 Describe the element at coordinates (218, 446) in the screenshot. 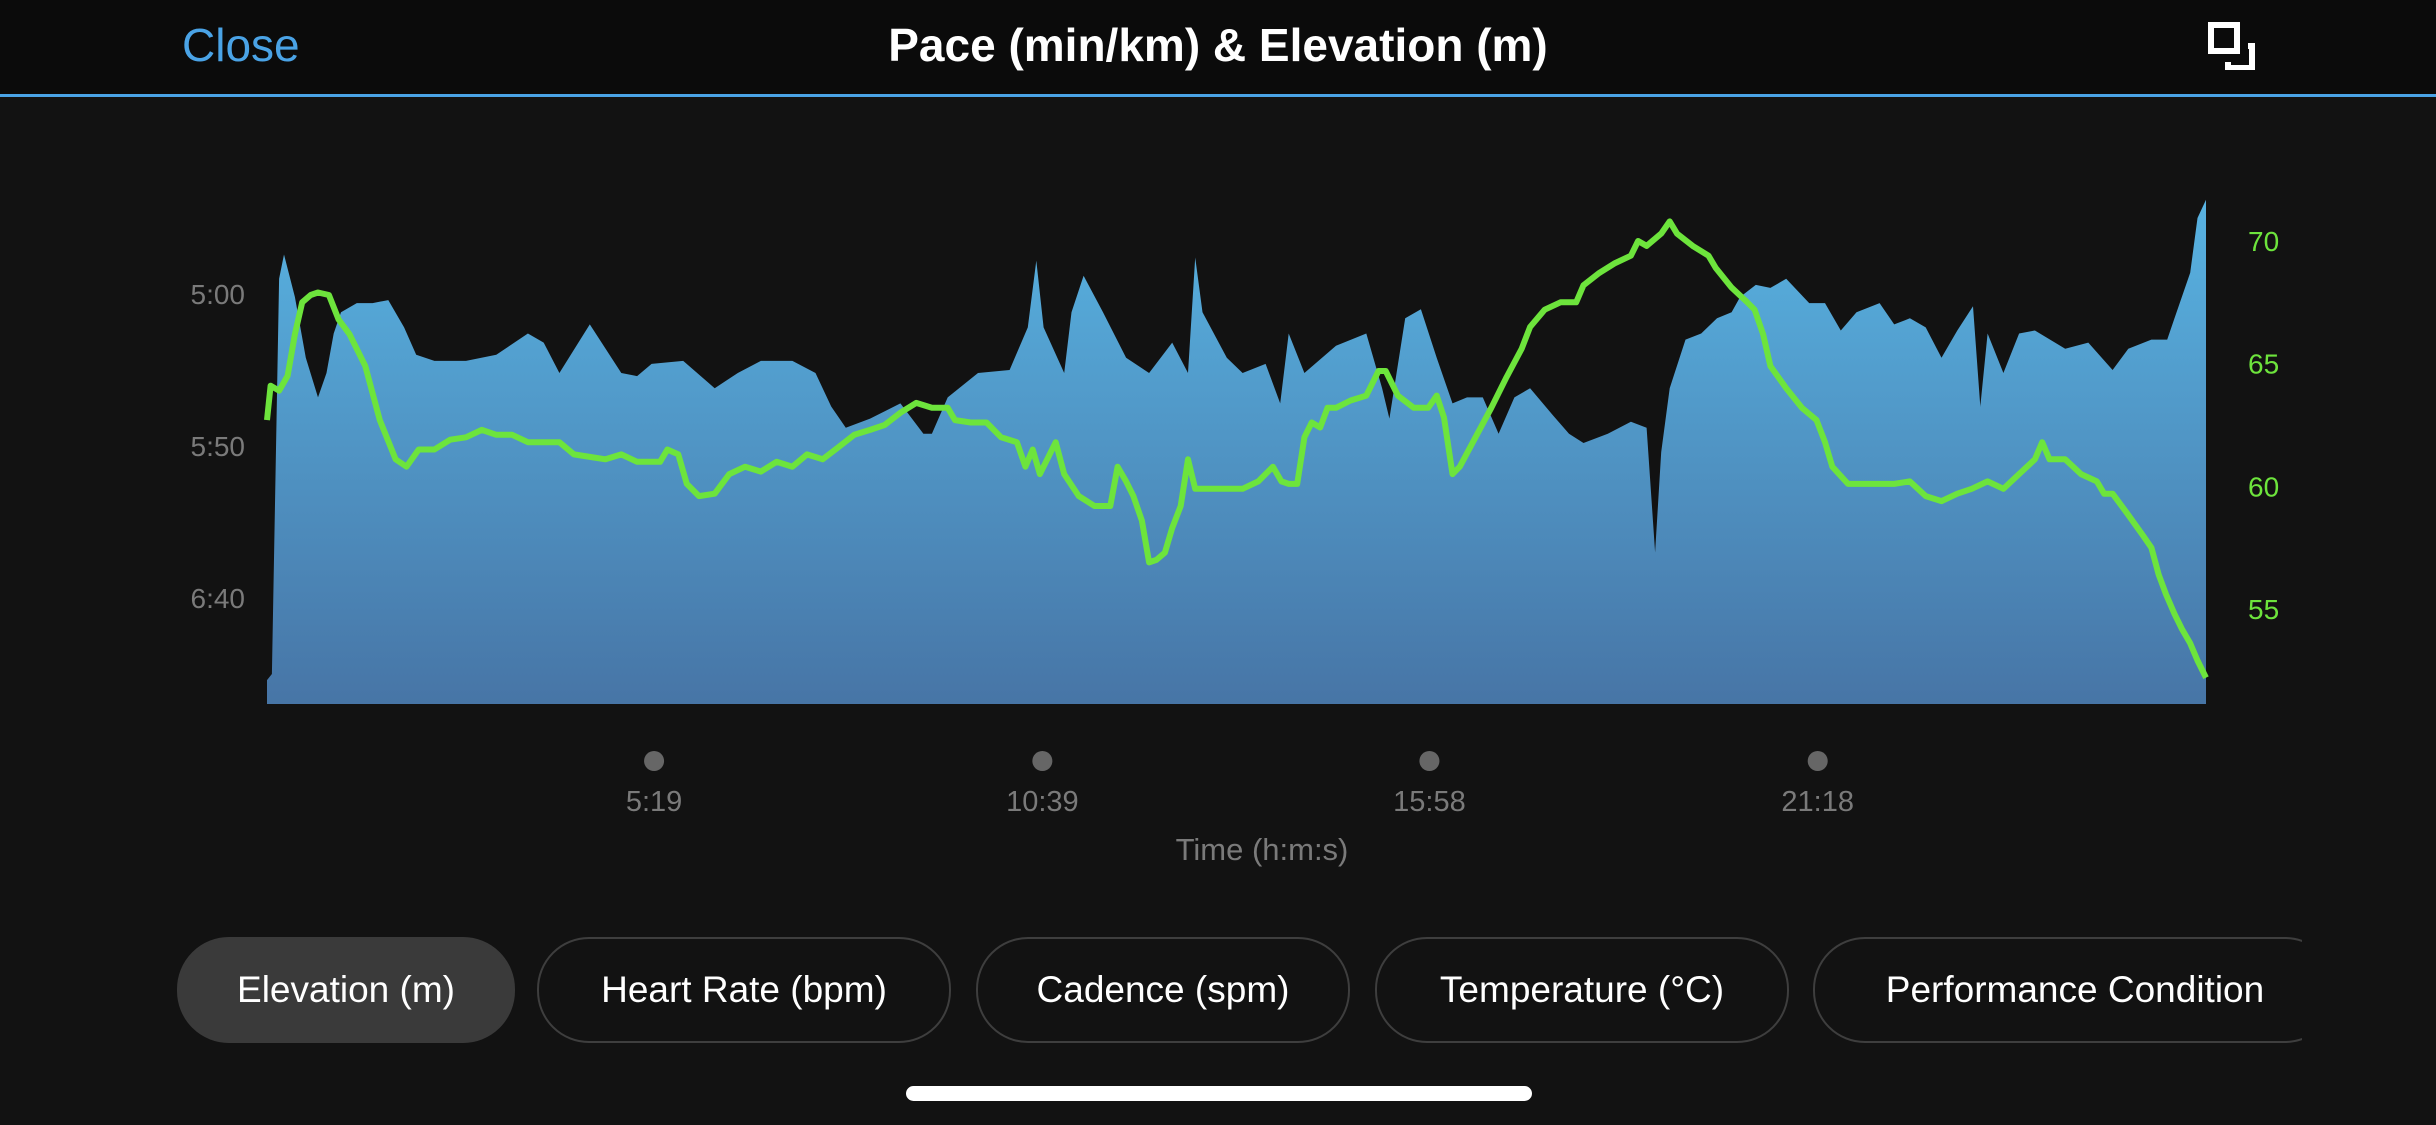

I see `left-axis-tick-label: 5:50` at that location.